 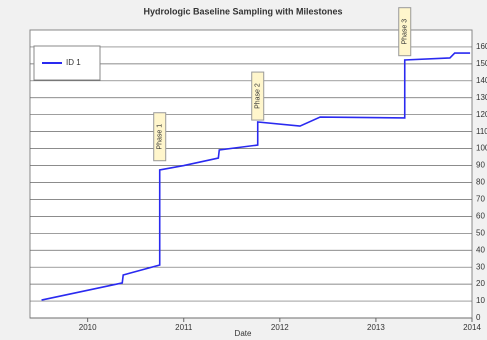 What do you see at coordinates (481, 63) in the screenshot?
I see `y-tick-label: 150` at bounding box center [481, 63].